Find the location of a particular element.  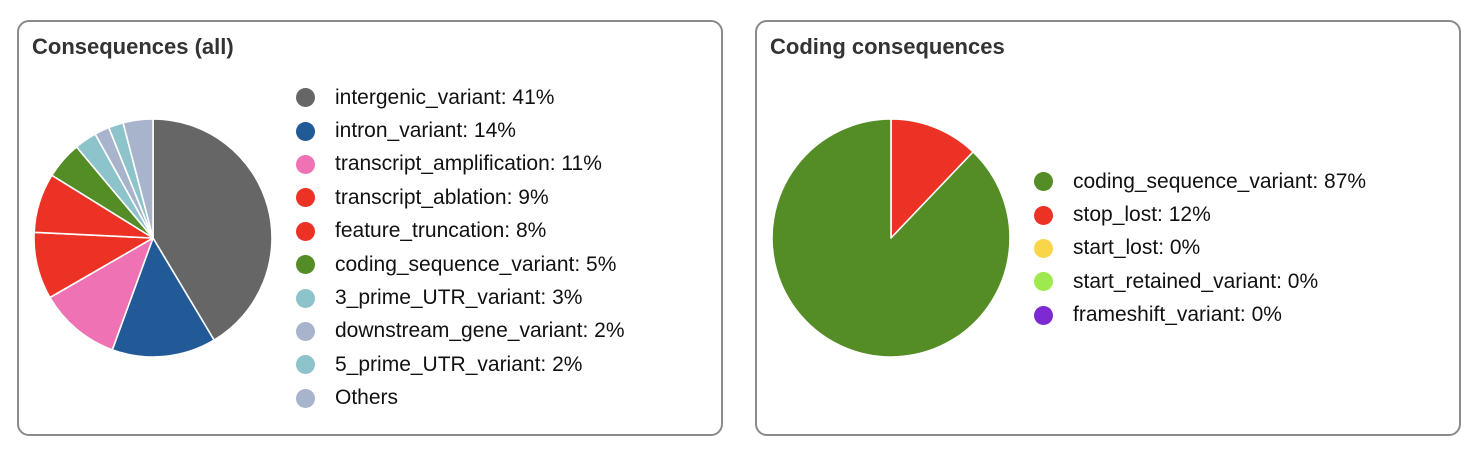

coding-consequences-pie is located at coordinates (891, 238).